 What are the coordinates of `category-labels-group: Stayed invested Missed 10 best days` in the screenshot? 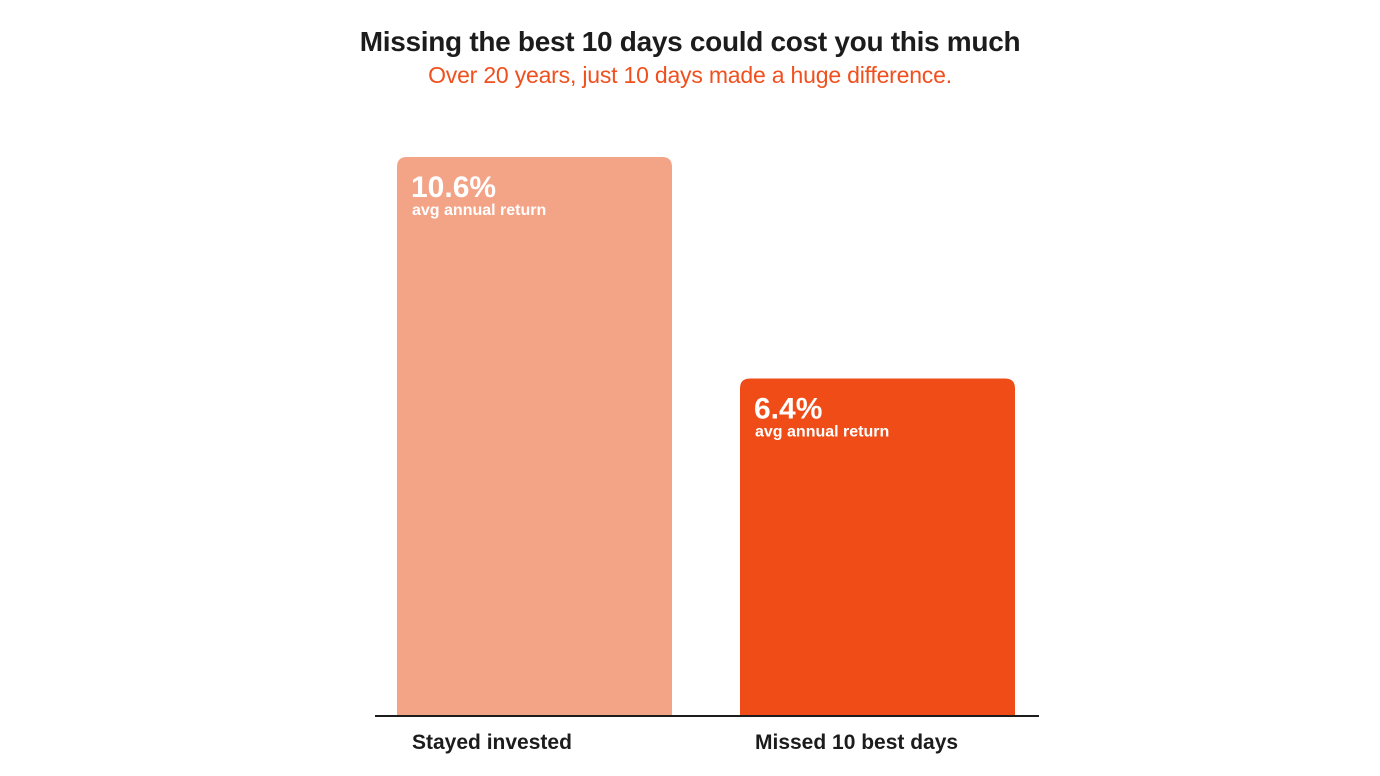 It's located at (685, 742).